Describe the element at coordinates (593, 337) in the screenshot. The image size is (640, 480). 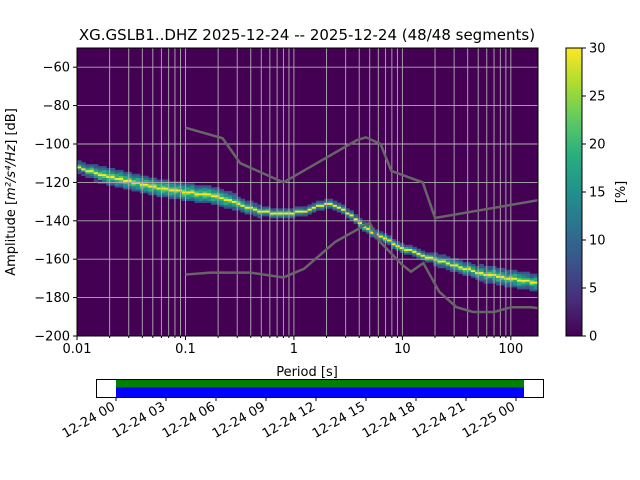
I see `colorbar-tick-label: 0` at that location.